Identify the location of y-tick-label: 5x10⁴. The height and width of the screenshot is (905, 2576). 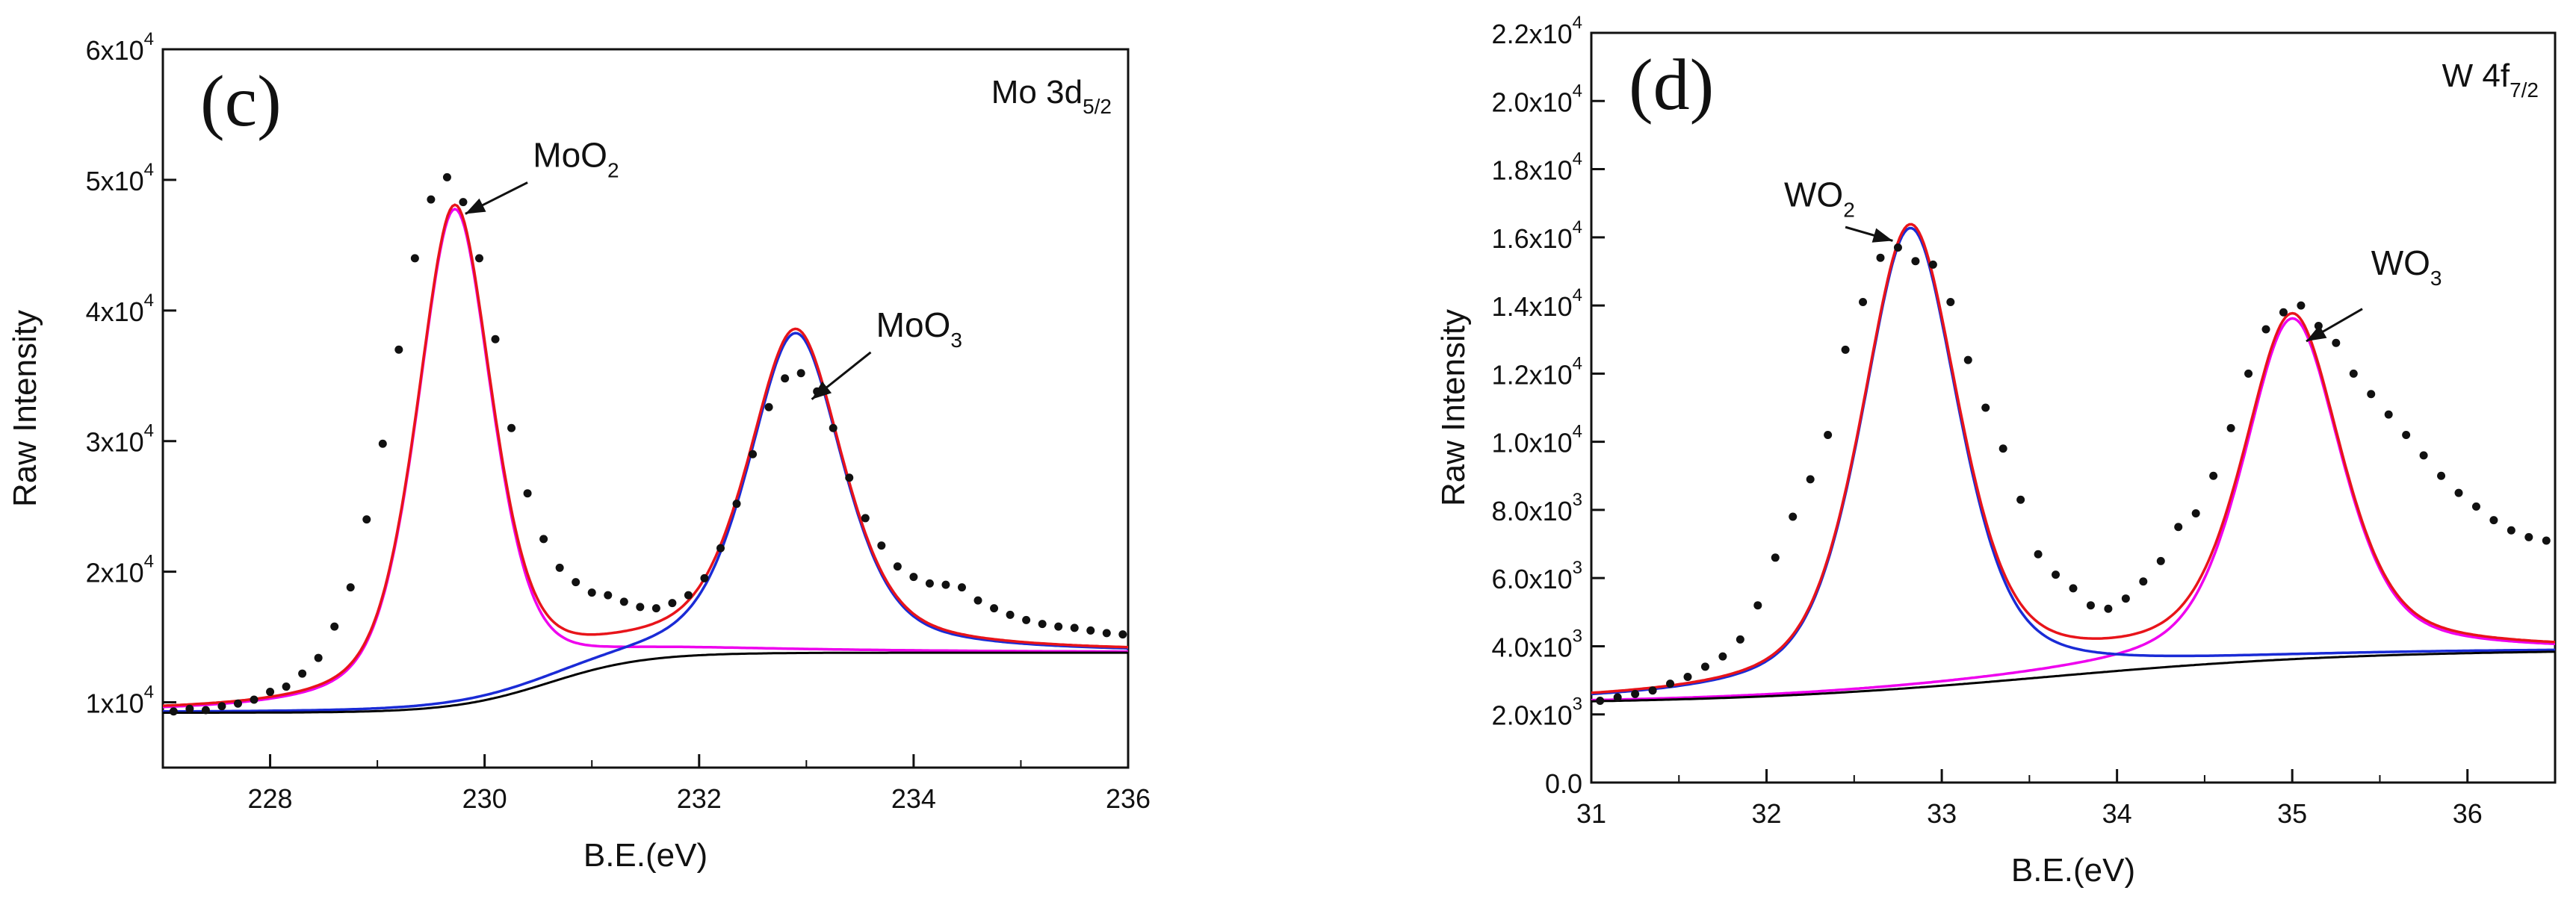
(120, 178).